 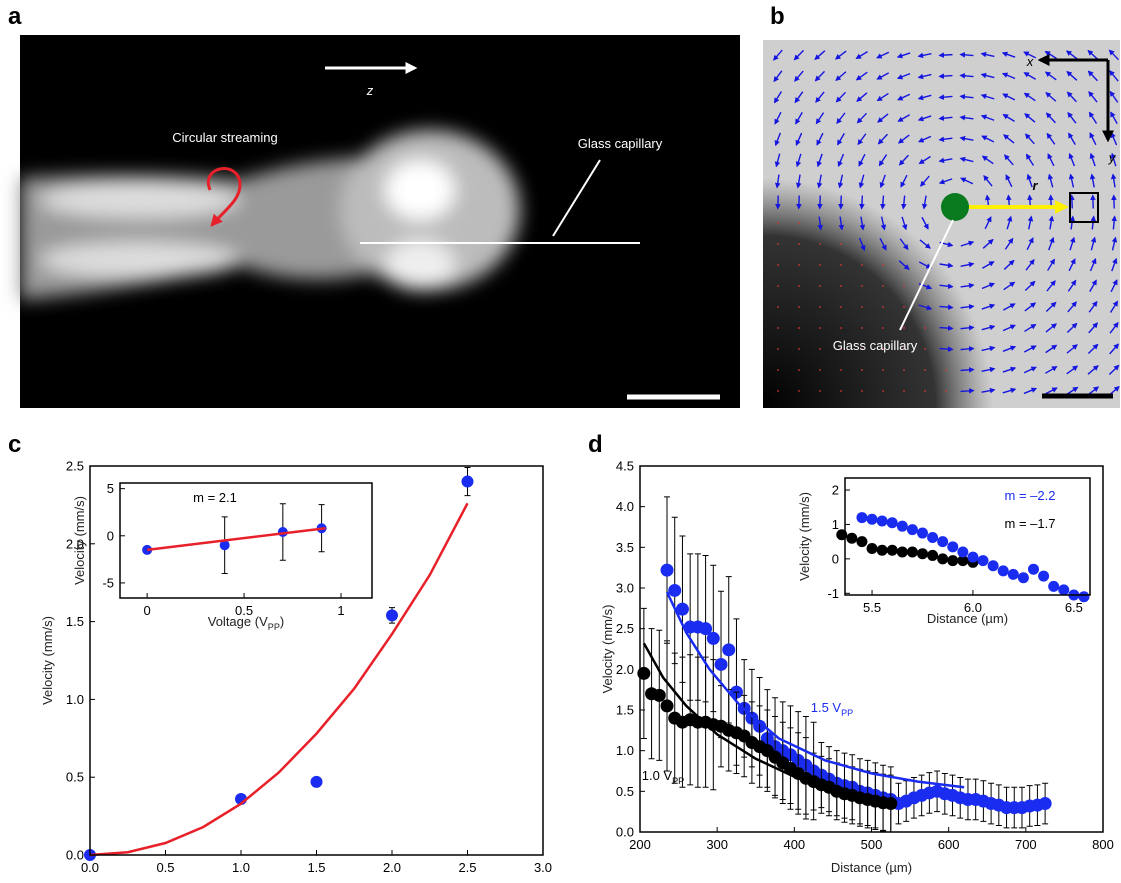 What do you see at coordinates (835, 490) in the screenshot?
I see `y-tick-label: 2` at bounding box center [835, 490].